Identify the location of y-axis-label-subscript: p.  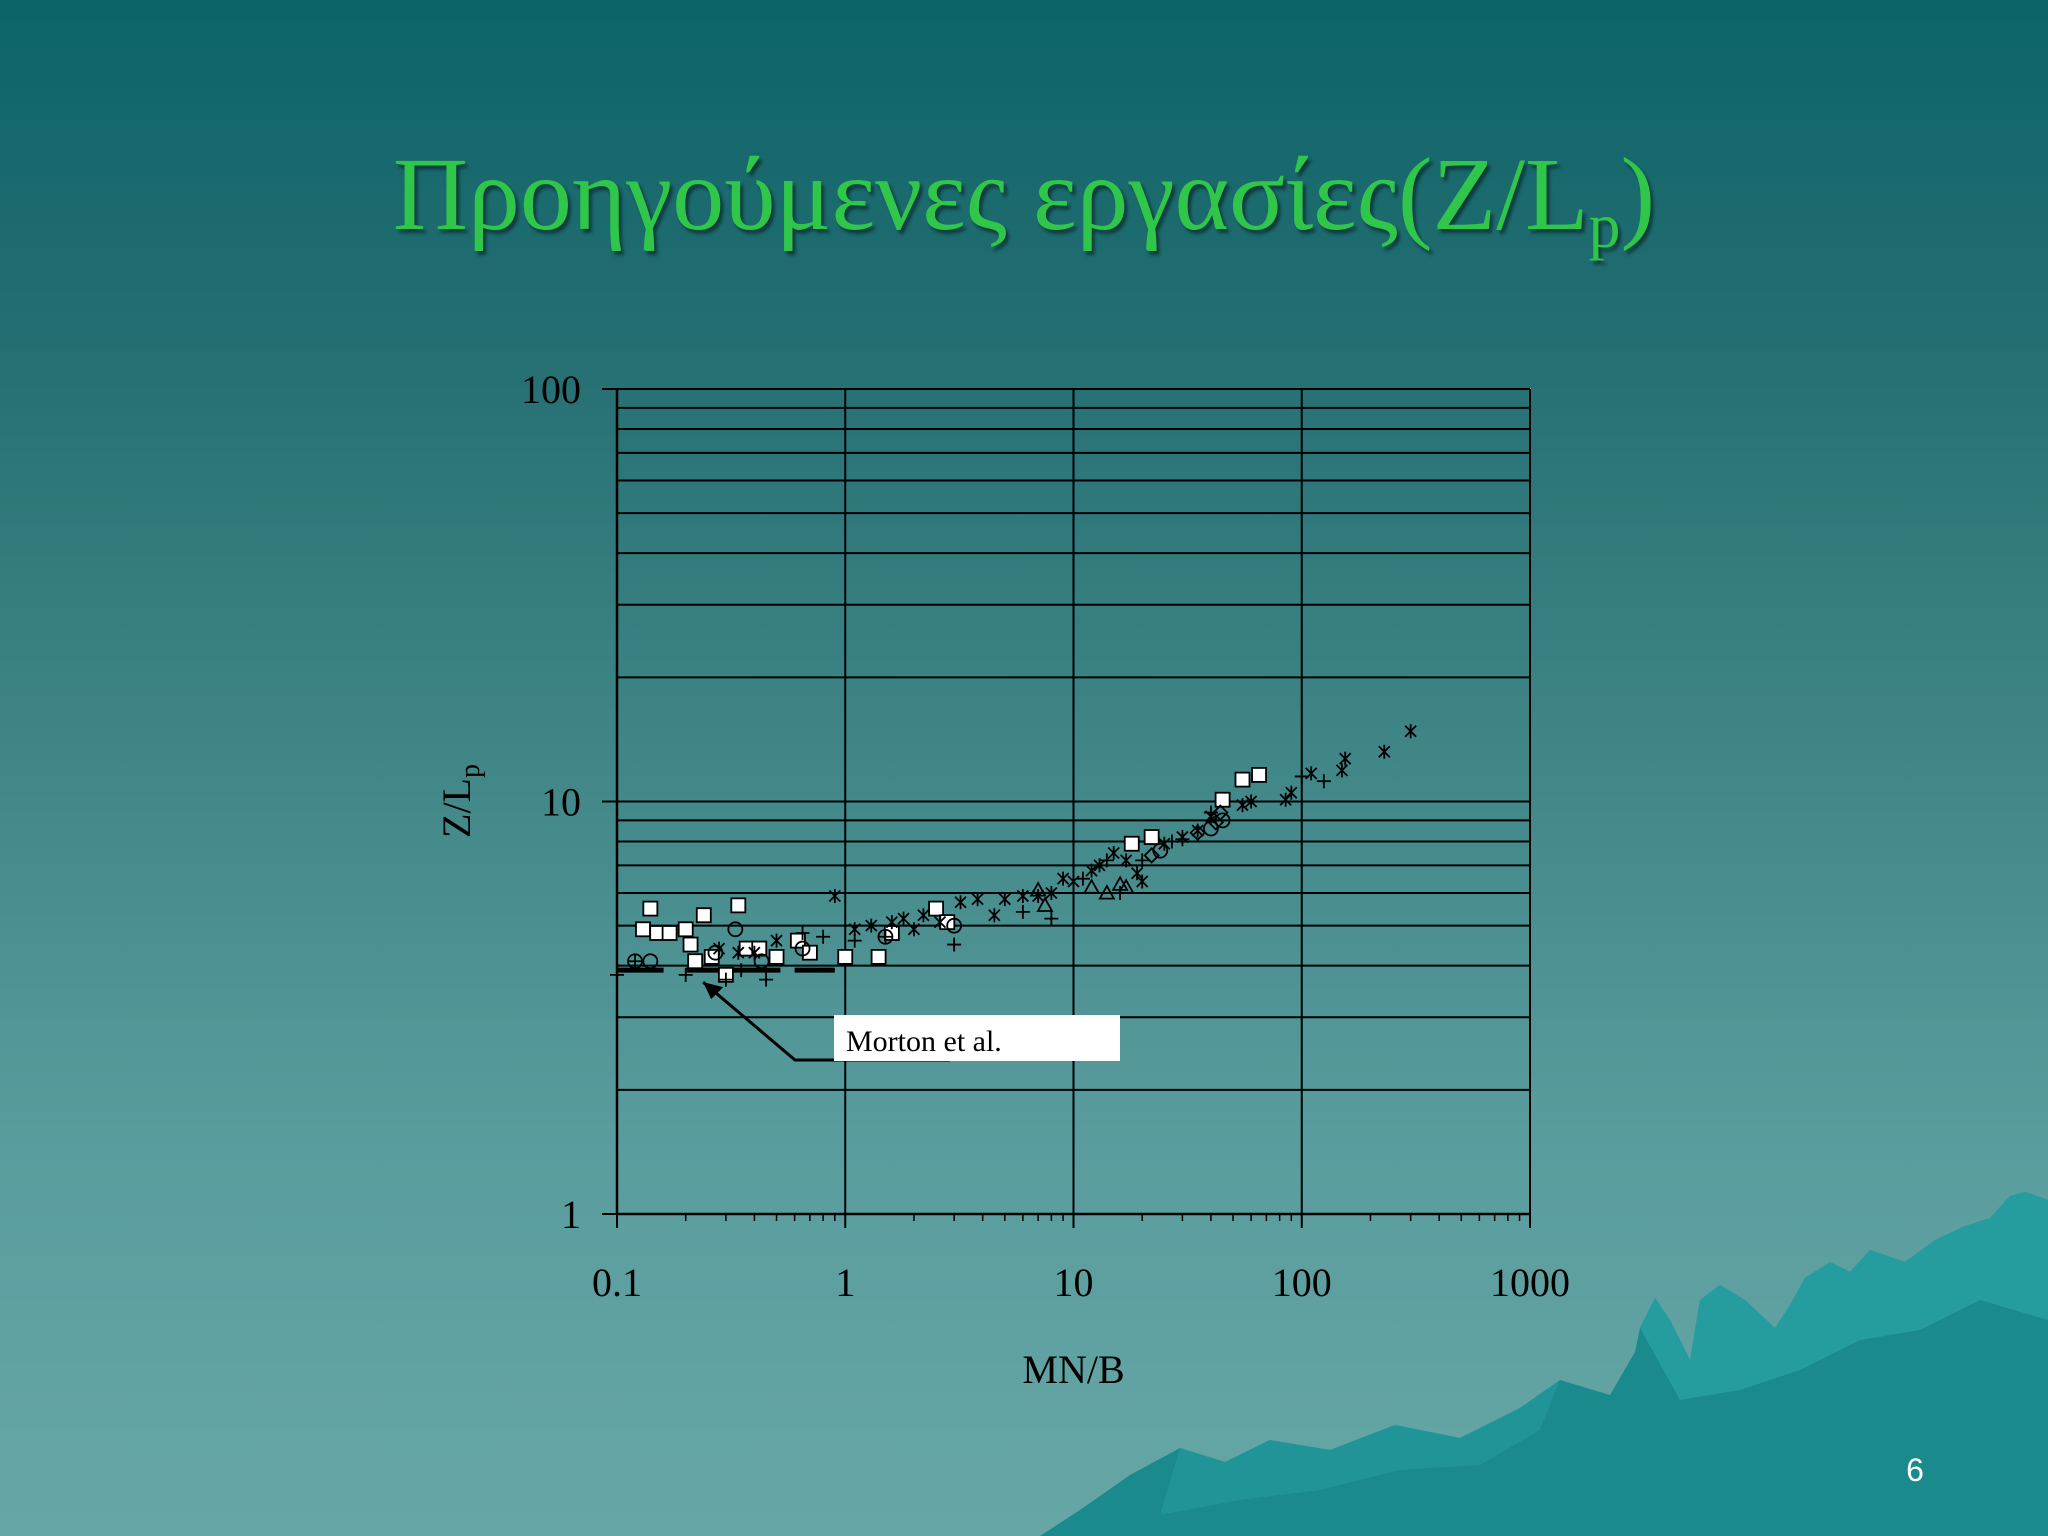
(470, 771).